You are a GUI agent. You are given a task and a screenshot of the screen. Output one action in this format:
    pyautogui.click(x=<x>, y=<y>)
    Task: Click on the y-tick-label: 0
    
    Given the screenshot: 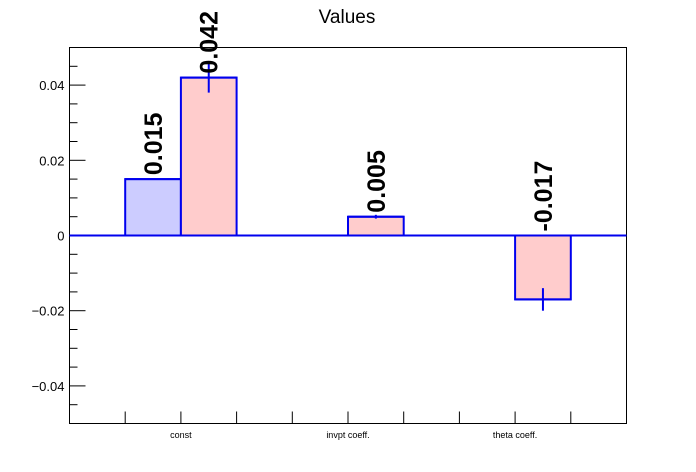 What is the action you would take?
    pyautogui.click(x=60, y=236)
    